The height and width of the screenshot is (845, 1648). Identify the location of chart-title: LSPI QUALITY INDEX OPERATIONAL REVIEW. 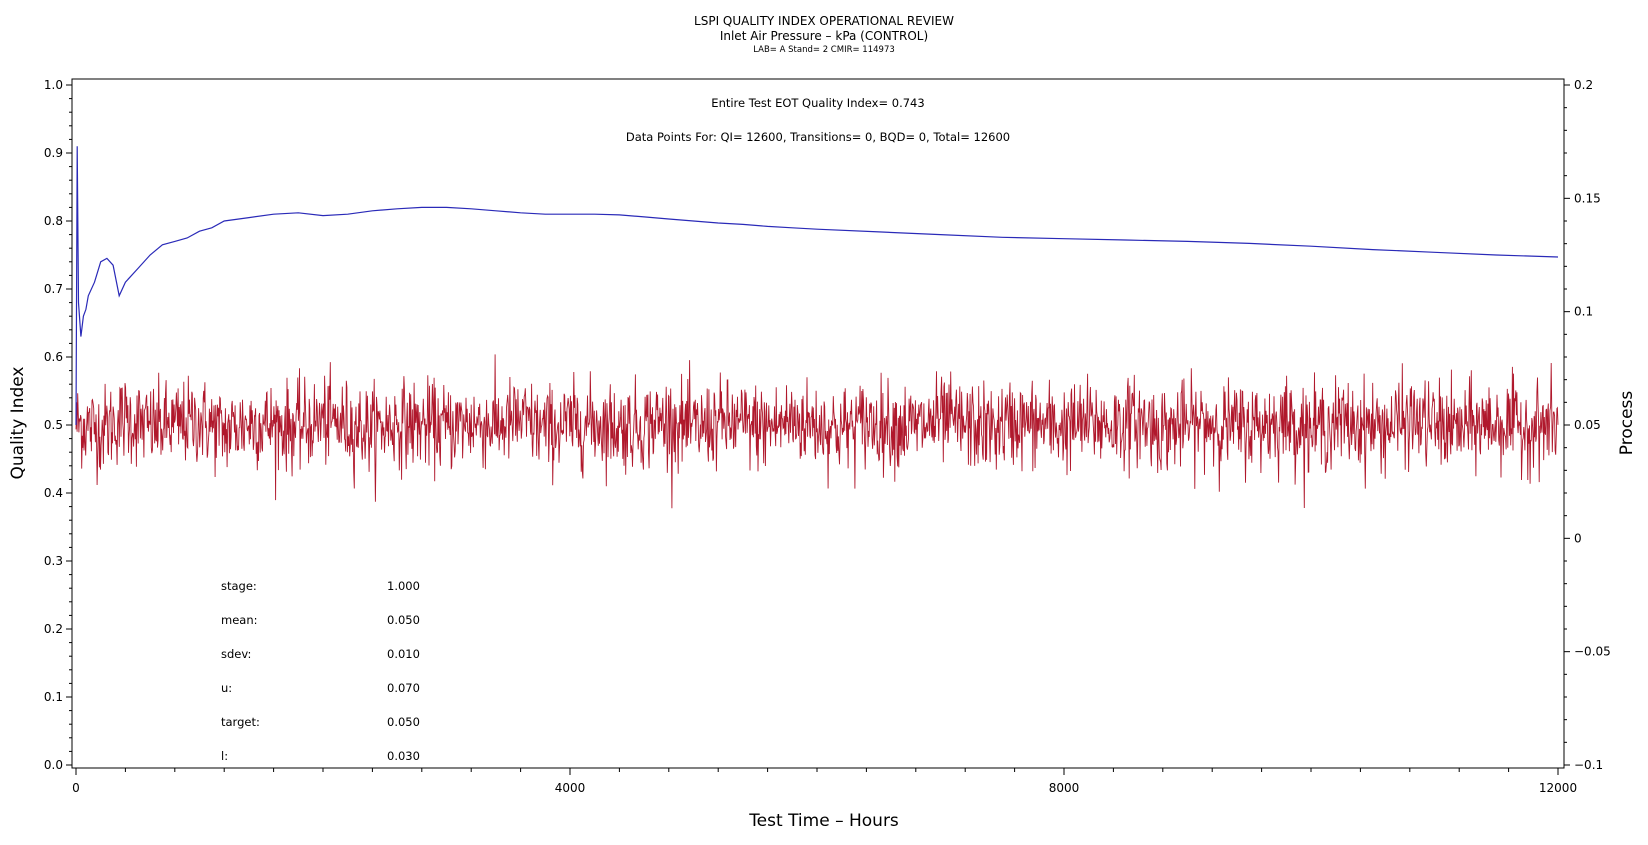
(824, 21).